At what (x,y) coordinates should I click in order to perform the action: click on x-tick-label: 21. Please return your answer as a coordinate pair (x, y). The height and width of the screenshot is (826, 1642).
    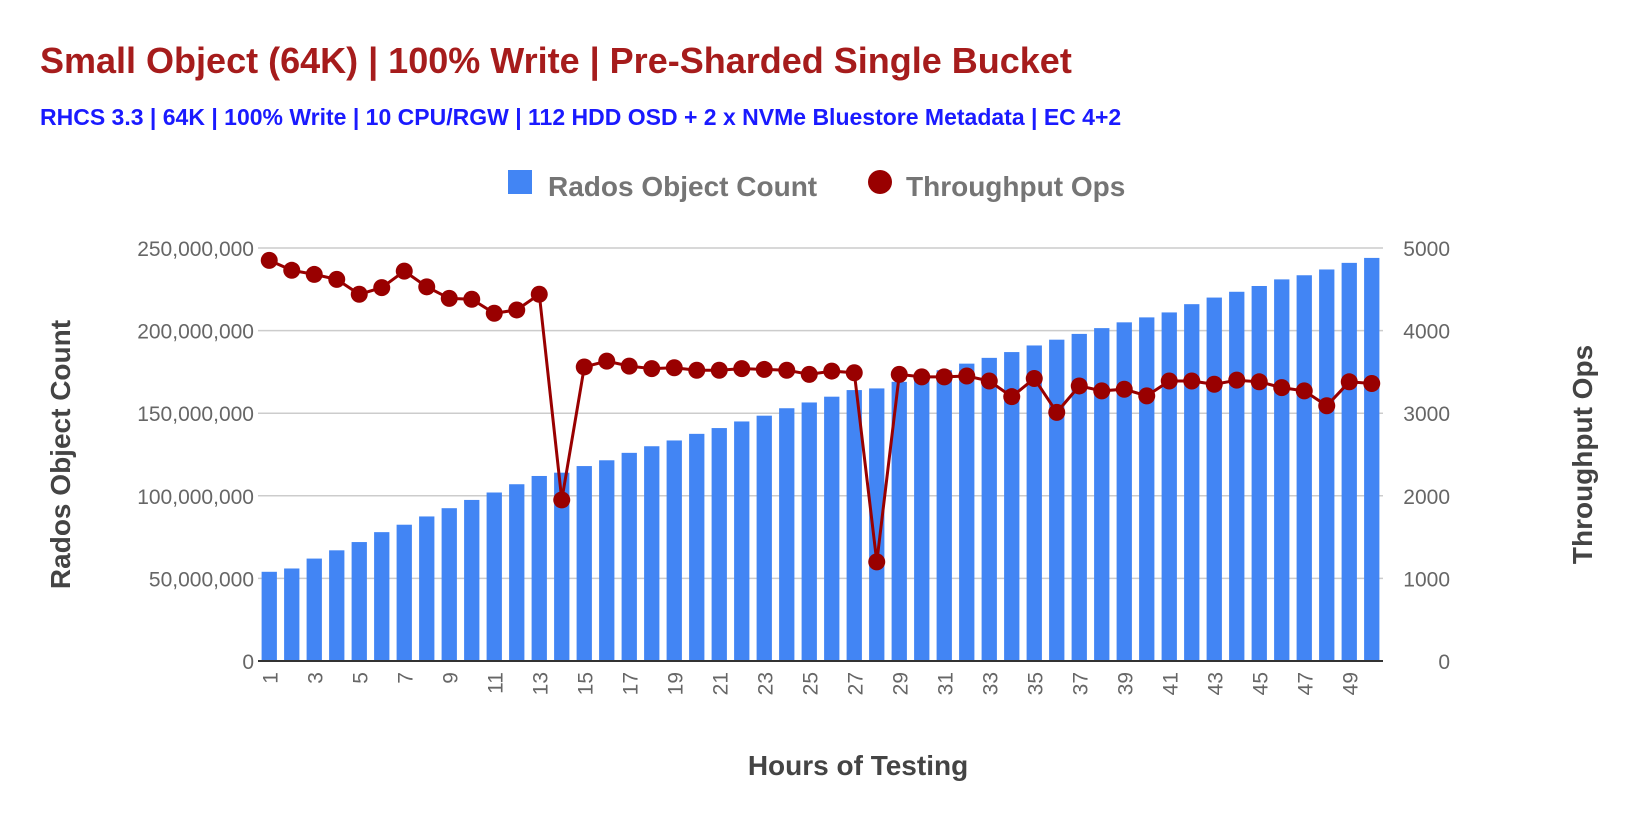
    Looking at the image, I should click on (720, 683).